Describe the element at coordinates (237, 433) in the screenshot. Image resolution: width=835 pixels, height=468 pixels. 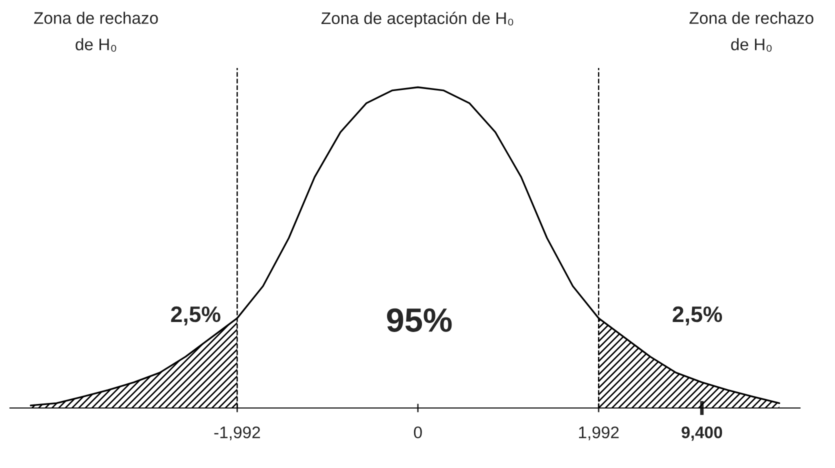
I see `x-tick-label: -1,992` at that location.